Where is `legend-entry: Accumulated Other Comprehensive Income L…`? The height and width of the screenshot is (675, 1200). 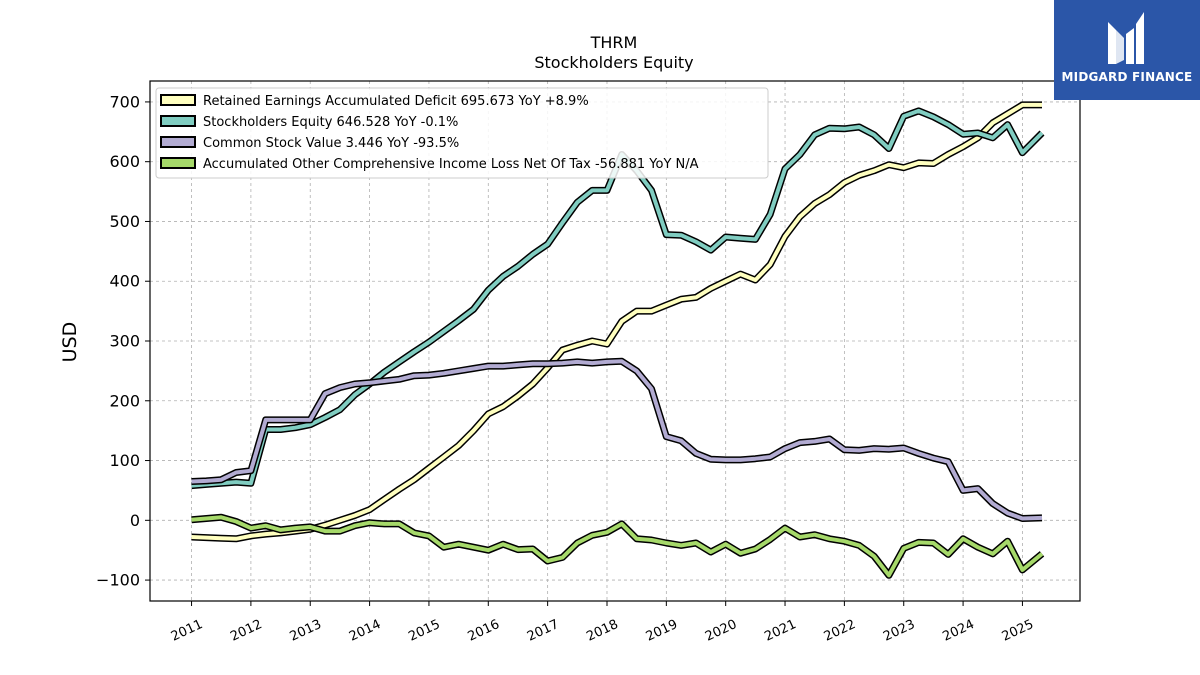 legend-entry: Accumulated Other Comprehensive Income L… is located at coordinates (451, 164).